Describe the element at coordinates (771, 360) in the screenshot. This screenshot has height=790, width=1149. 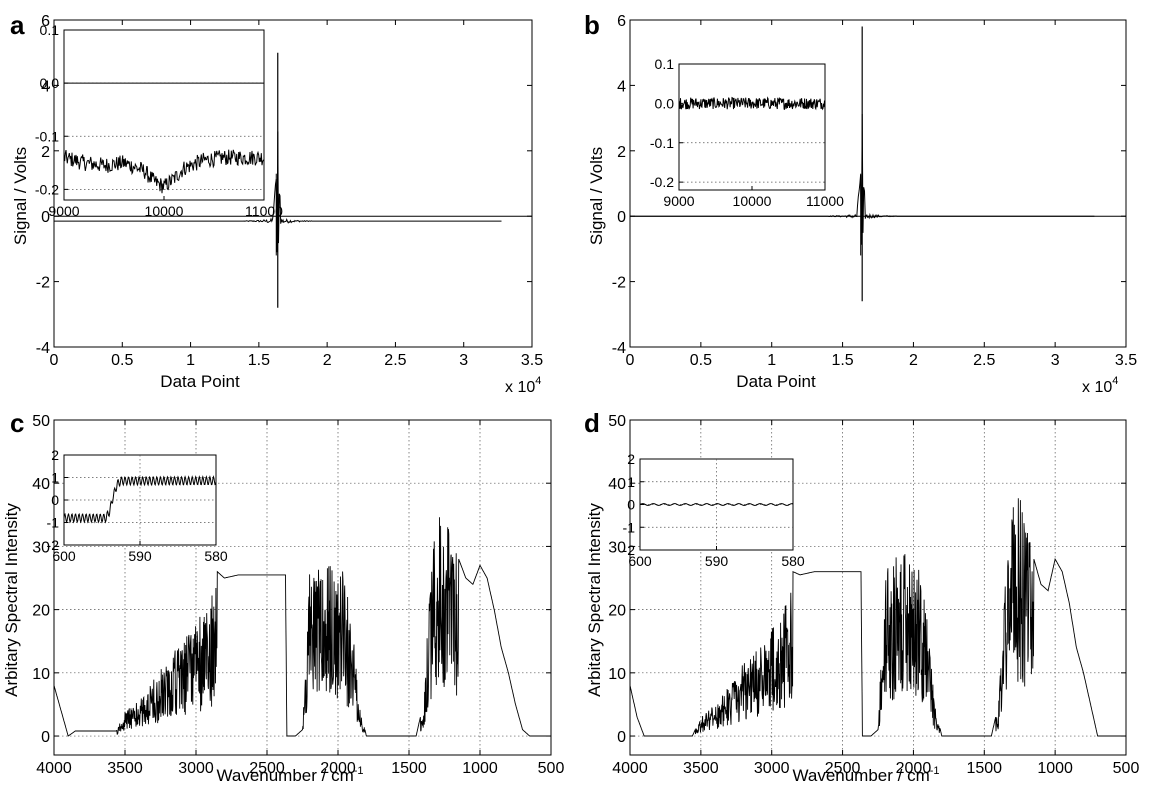
I see `x-tick-label-b: 1` at that location.